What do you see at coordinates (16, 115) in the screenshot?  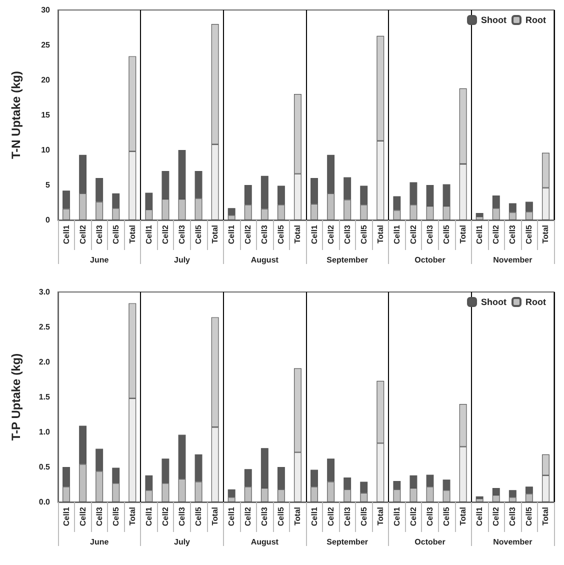 I see `y-axis-title: T-N Uptake (kg)` at bounding box center [16, 115].